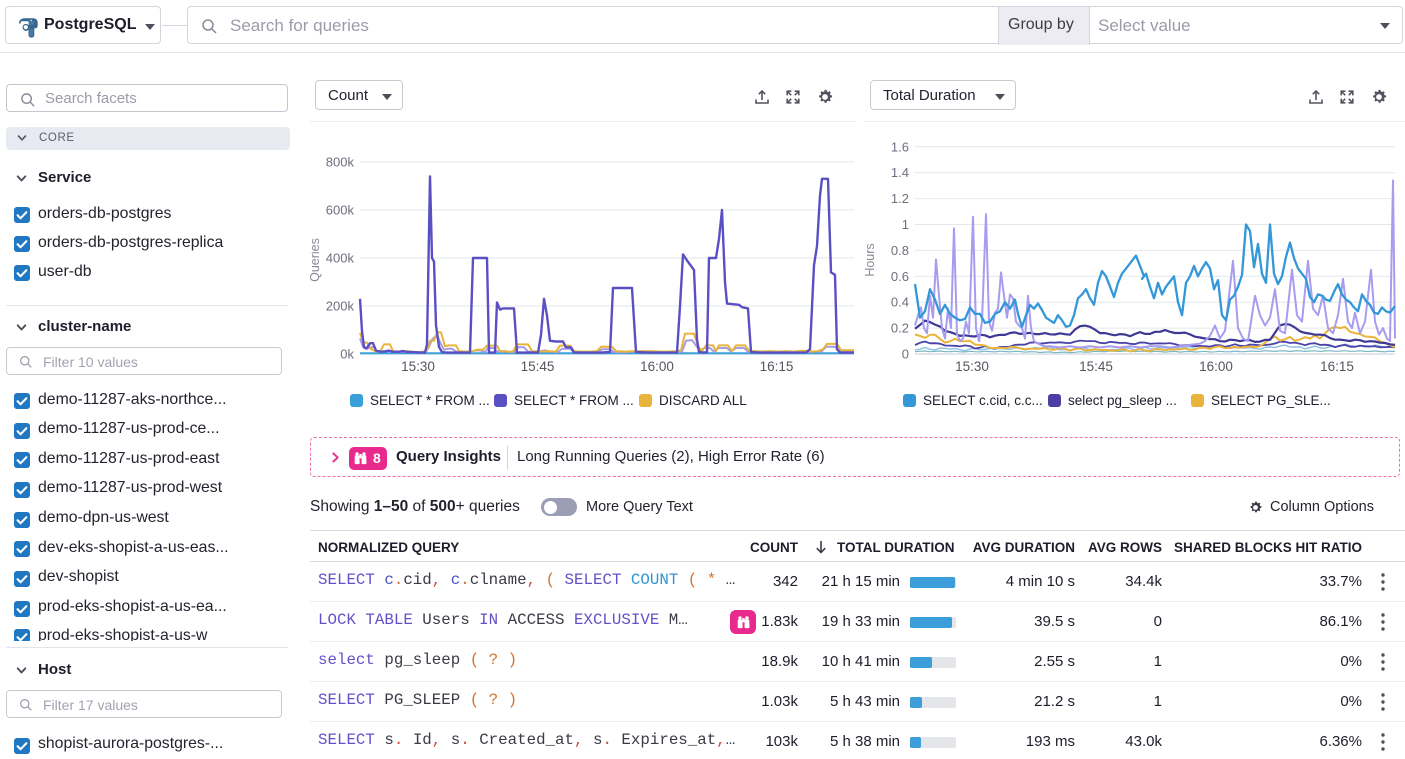 The height and width of the screenshot is (759, 1405). What do you see at coordinates (900, 302) in the screenshot?
I see `svg-text: 0.4` at bounding box center [900, 302].